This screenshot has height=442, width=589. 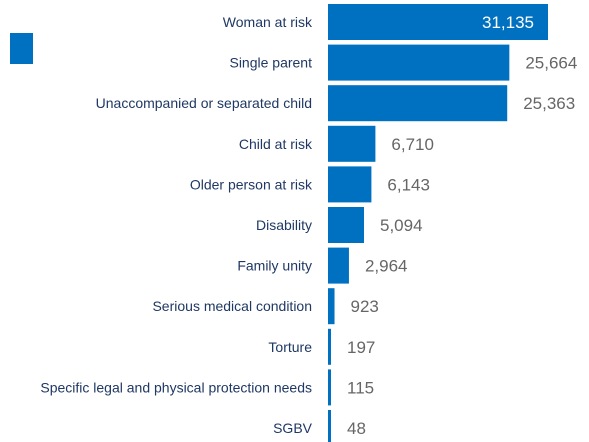 What do you see at coordinates (508, 22) in the screenshot?
I see `value-label: 31,135` at bounding box center [508, 22].